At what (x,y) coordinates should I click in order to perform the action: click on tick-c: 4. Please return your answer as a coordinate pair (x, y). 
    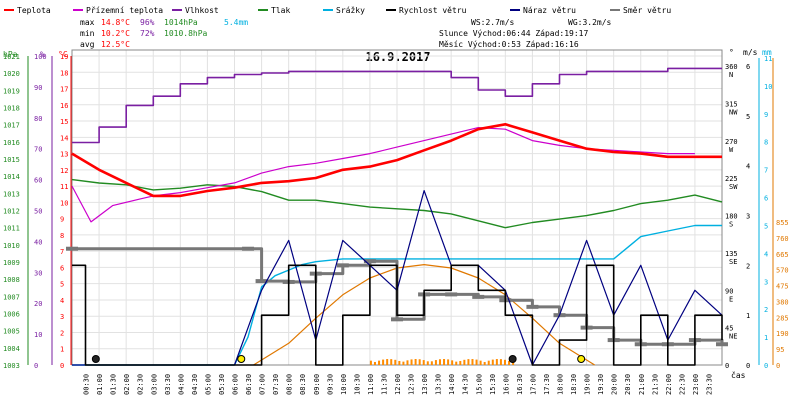
    Looking at the image, I should click on (62, 301).